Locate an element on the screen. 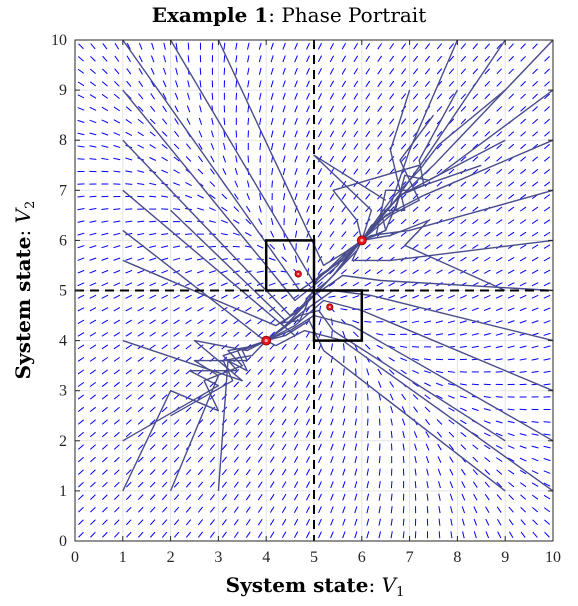 This screenshot has height=606, width=578. y-tick-label: 2 is located at coordinates (63, 441).